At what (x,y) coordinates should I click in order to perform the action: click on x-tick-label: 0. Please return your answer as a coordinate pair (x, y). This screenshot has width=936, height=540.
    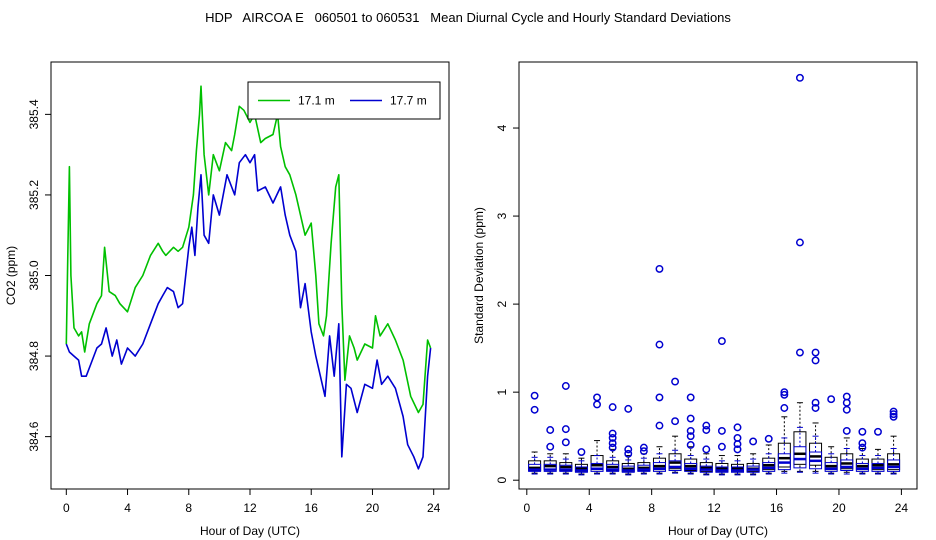
    Looking at the image, I should click on (526, 508).